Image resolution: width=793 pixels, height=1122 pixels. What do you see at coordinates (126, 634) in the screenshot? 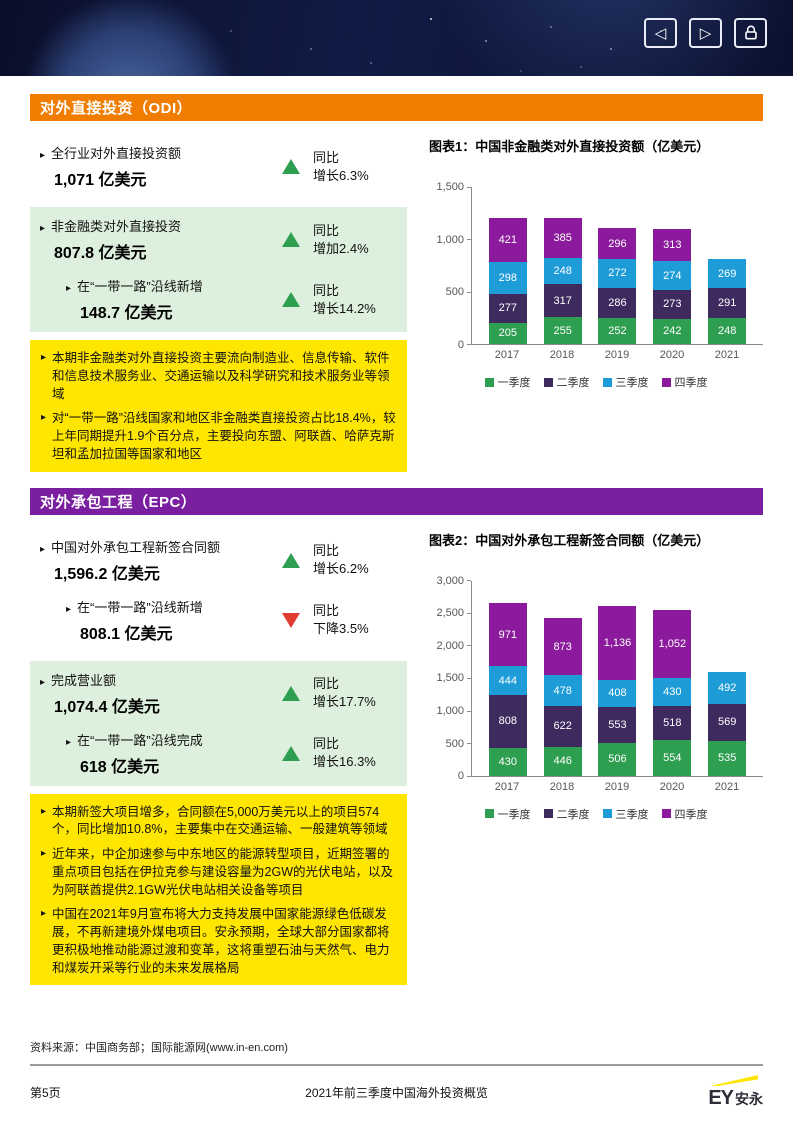
I see `stat-value: 808.1 亿美元` at bounding box center [126, 634].